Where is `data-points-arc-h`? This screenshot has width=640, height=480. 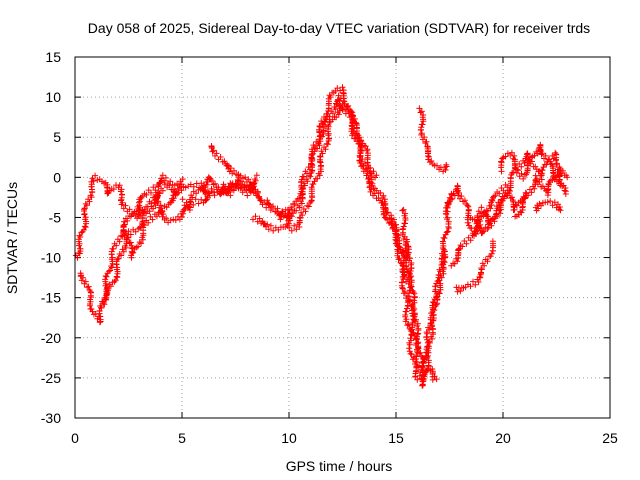 data-points-arc-h is located at coordinates (337, 188).